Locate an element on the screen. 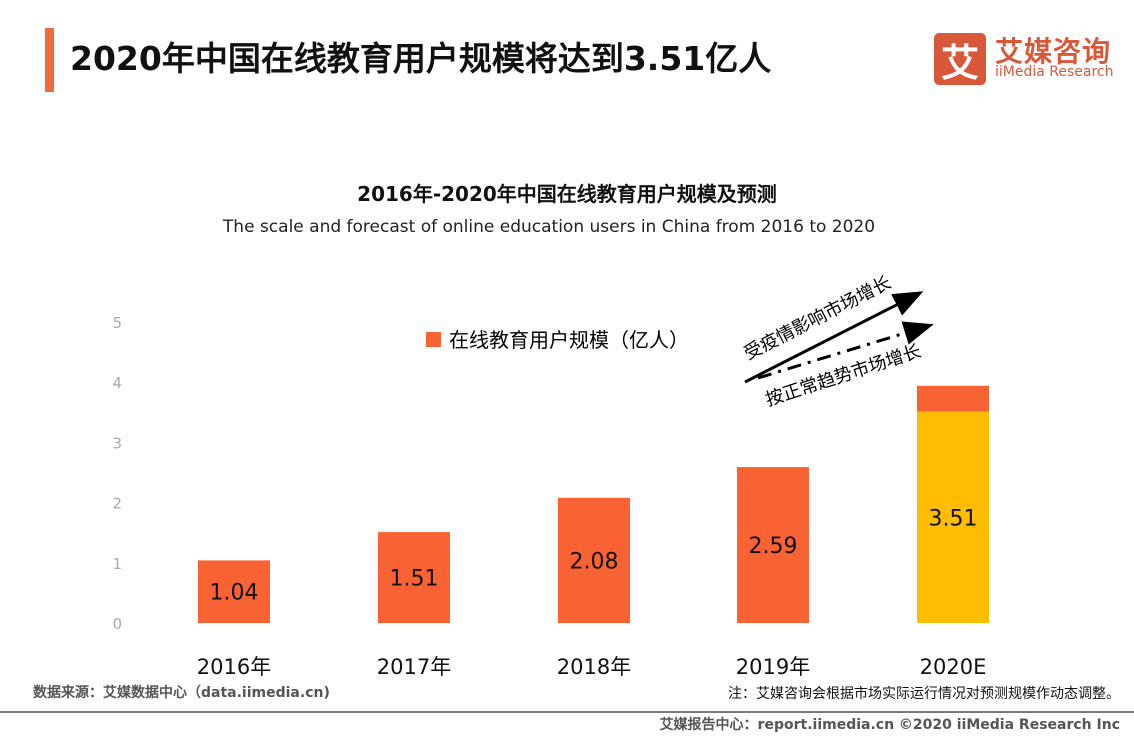  bar-2020E is located at coordinates (953, 517).